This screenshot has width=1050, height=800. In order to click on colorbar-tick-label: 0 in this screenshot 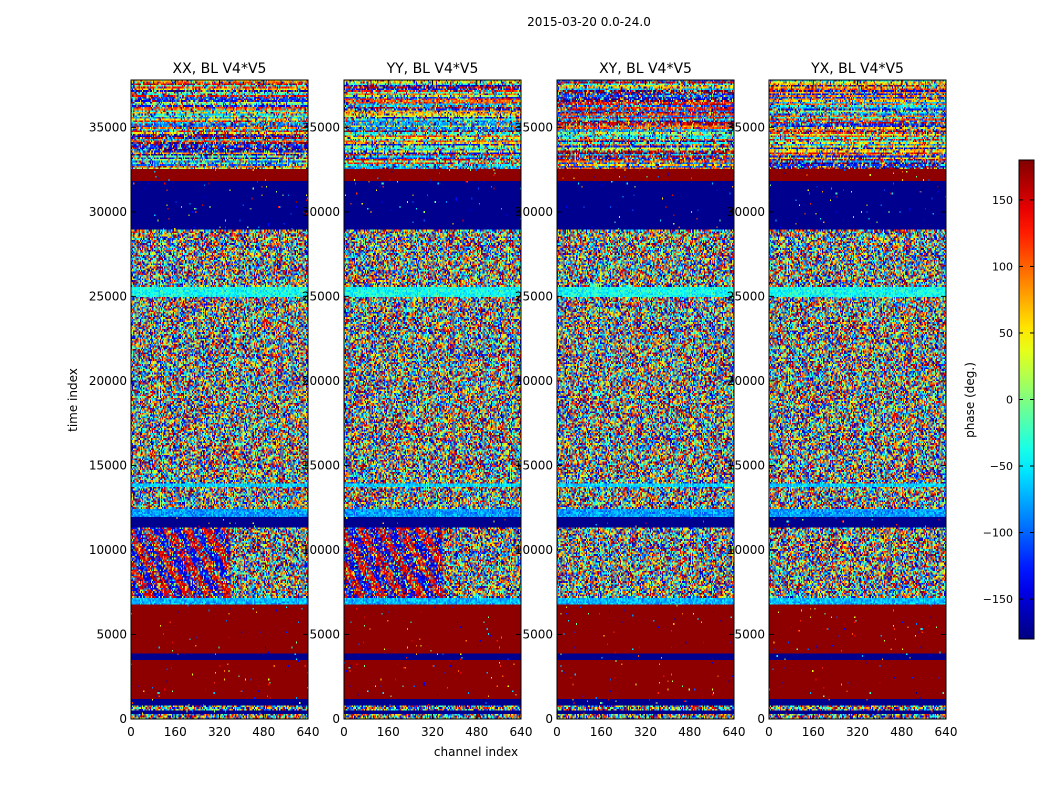, I will do `click(1009, 400)`.